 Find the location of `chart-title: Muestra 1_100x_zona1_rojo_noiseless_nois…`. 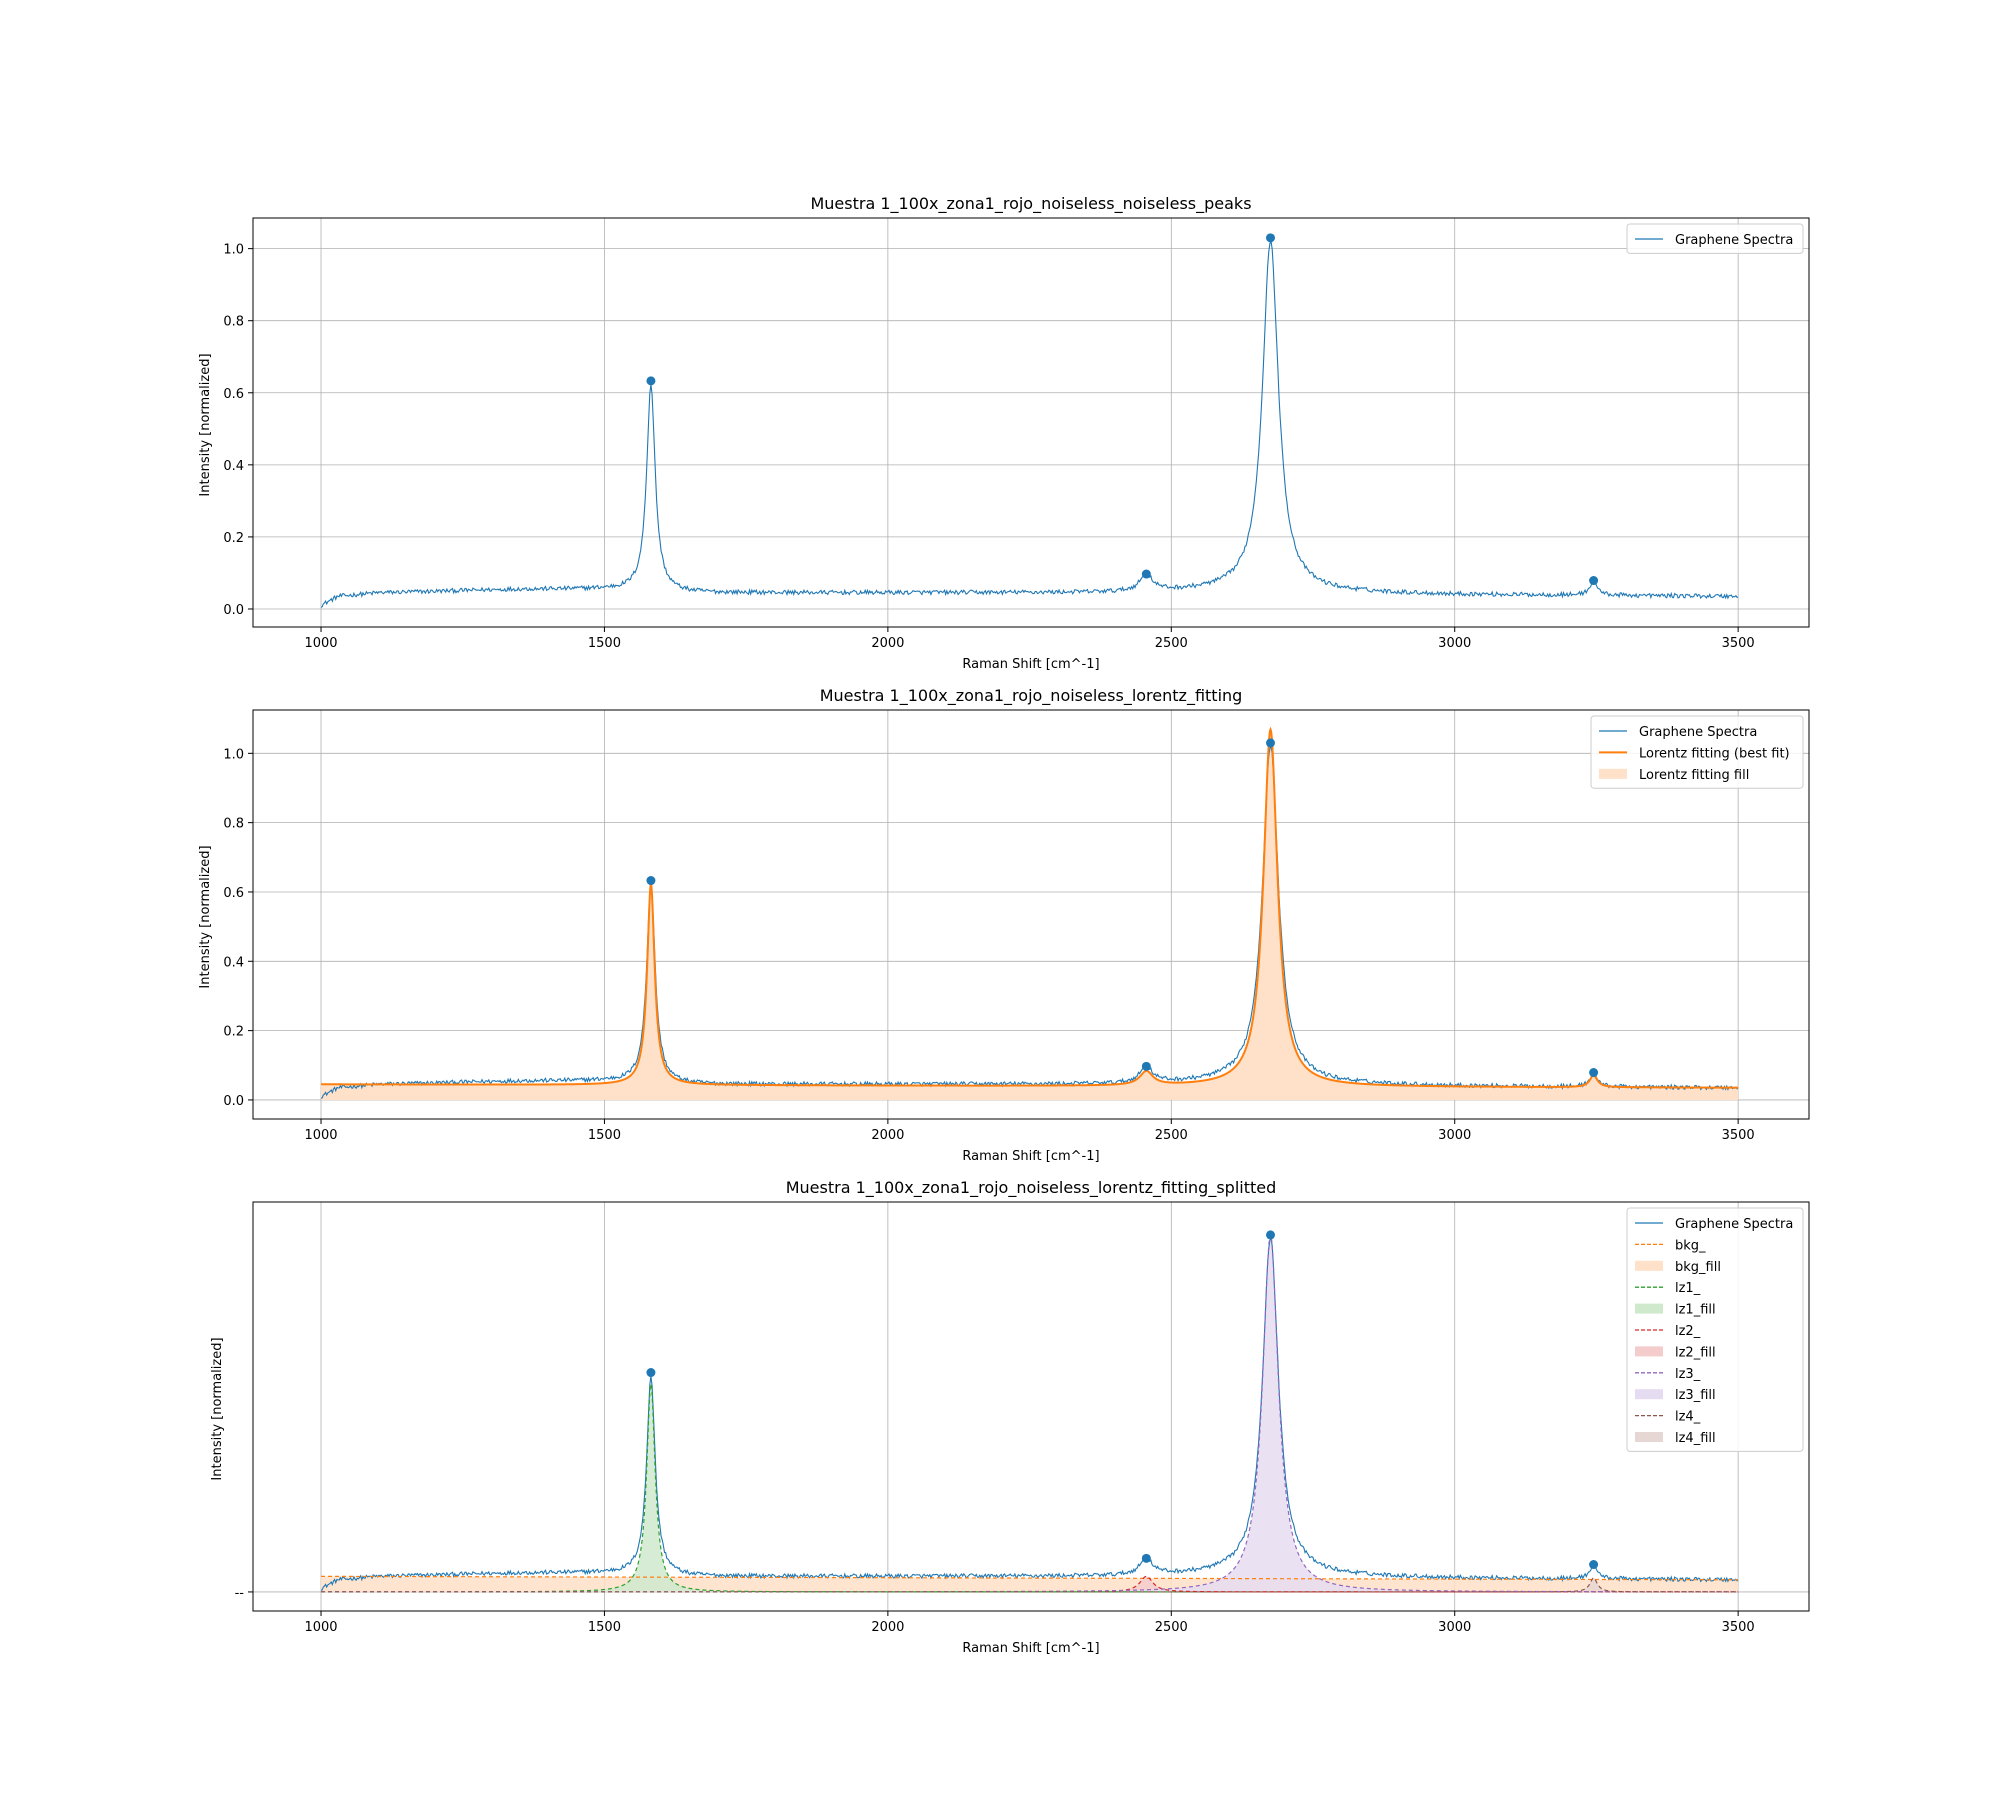

chart-title: Muestra 1_100x_zona1_rojo_noiseless_nois… is located at coordinates (1030, 204).